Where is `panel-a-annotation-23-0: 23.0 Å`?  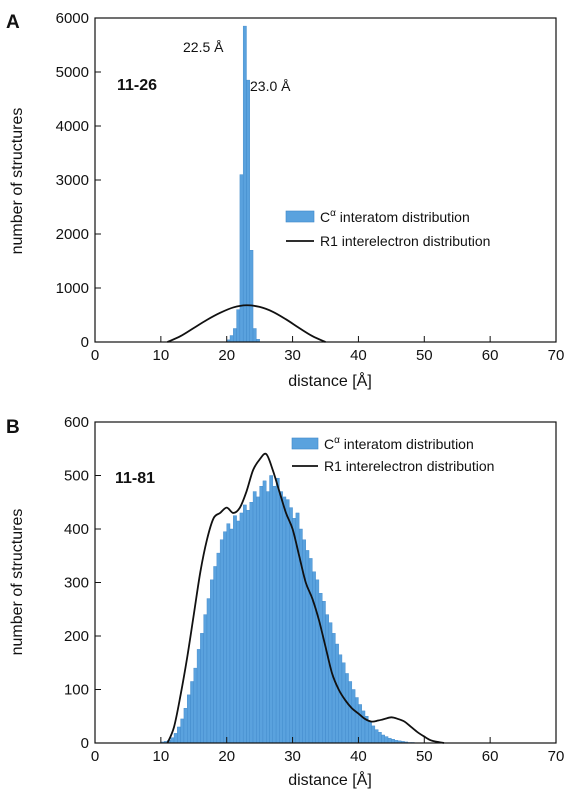
panel-a-annotation-23-0: 23.0 Å is located at coordinates (270, 86).